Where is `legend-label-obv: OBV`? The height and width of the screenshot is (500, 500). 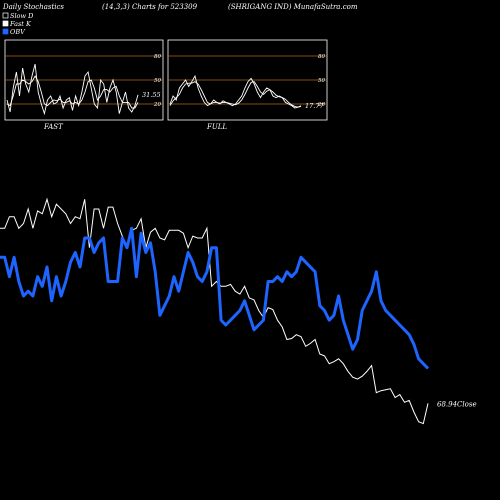 legend-label-obv: OBV is located at coordinates (18, 32).